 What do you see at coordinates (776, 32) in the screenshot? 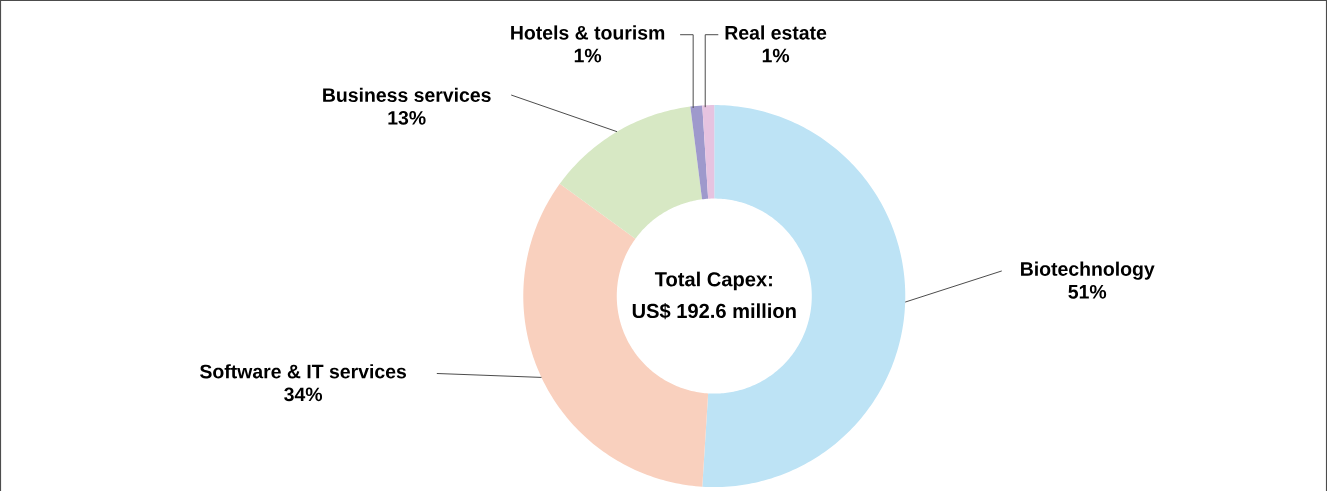
I see `slice-label: Real estate` at bounding box center [776, 32].